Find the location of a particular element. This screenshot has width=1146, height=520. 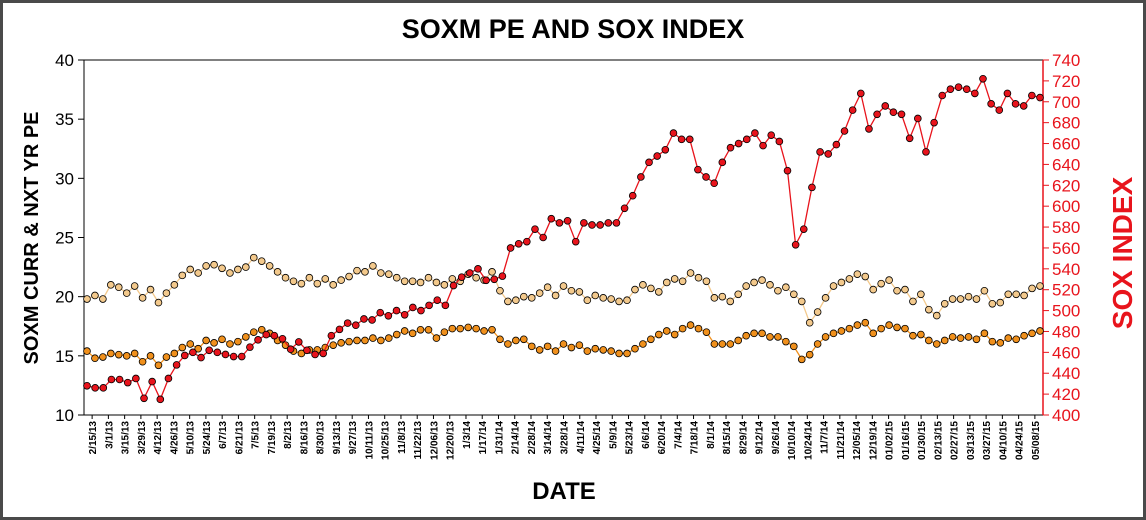

x-tick-label: 9/12/14 is located at coordinates (760, 438).